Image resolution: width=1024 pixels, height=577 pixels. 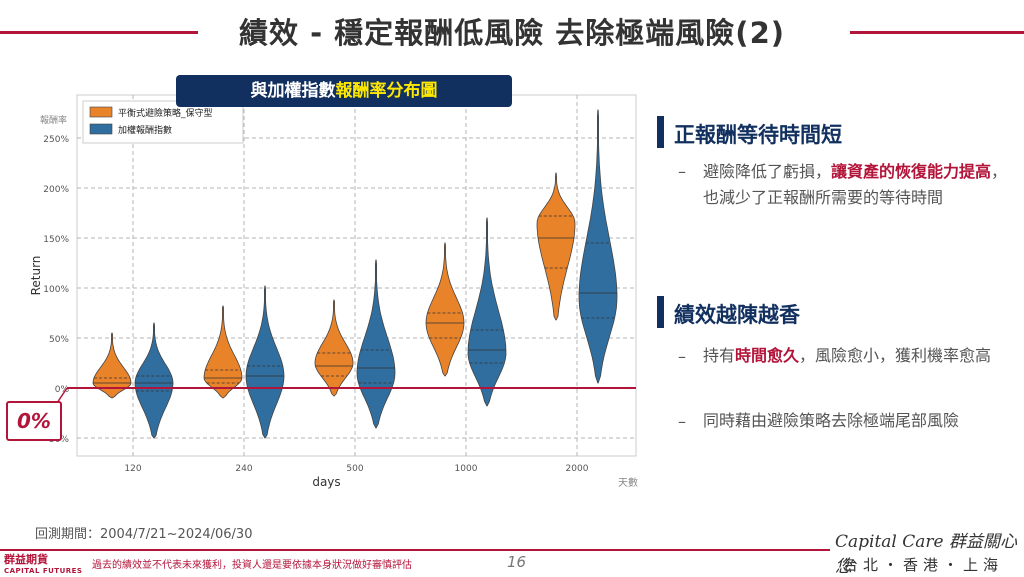 I want to click on section1-dash: –, so click(x=682, y=171).